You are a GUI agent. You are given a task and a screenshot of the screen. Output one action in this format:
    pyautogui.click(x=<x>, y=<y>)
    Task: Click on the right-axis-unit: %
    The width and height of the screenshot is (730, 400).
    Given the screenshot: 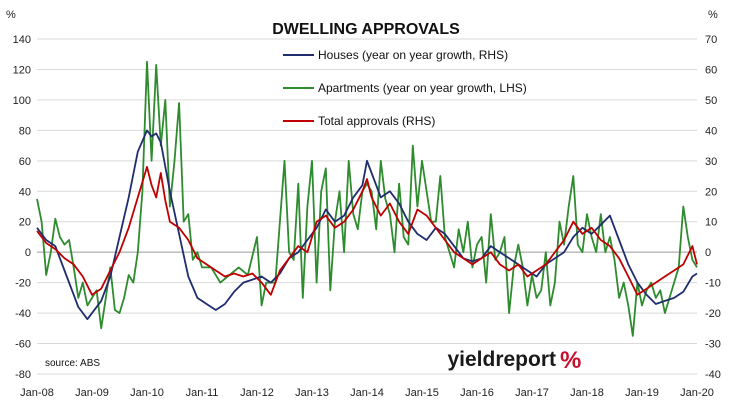 What is the action you would take?
    pyautogui.click(x=713, y=15)
    